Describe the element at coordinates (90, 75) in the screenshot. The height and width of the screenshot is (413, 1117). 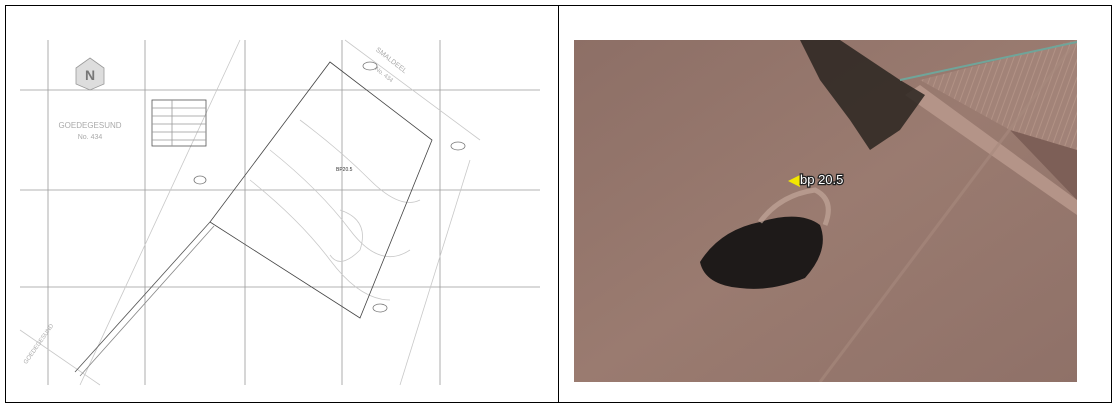
I see `svg-text: N` at that location.